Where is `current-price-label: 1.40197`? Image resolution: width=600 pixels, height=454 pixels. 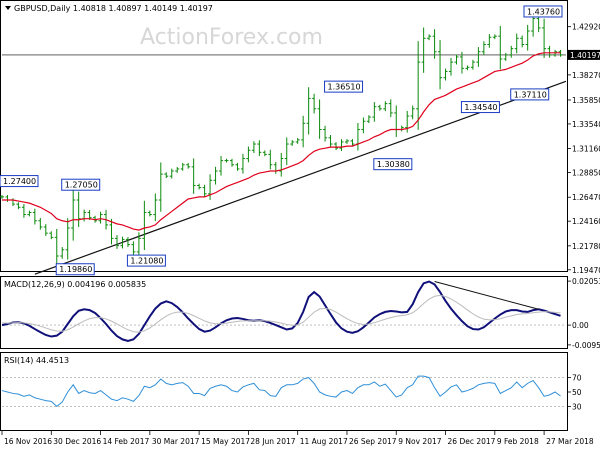 current-price-label: 1.40197 is located at coordinates (585, 55).